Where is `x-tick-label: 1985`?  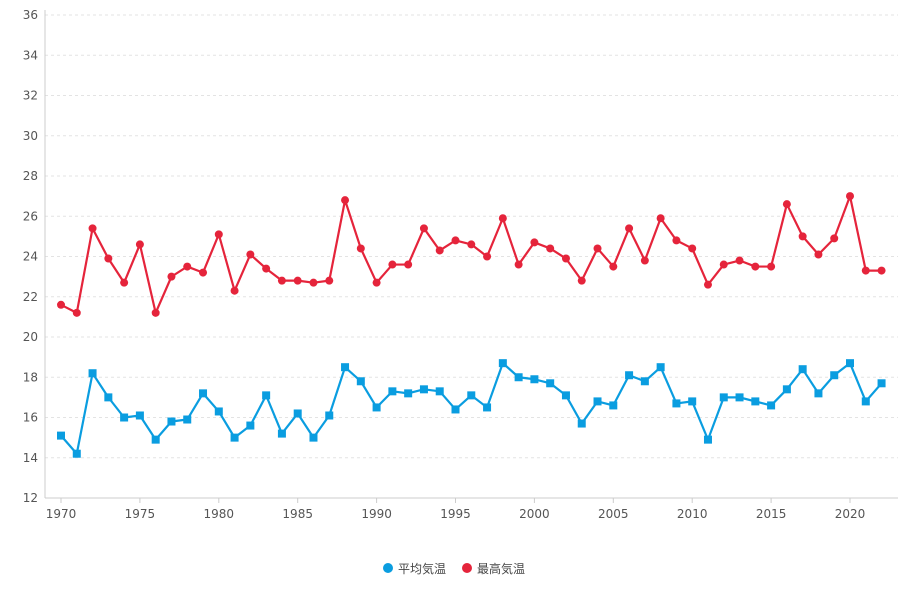
x-tick-label: 1985 is located at coordinates (297, 514).